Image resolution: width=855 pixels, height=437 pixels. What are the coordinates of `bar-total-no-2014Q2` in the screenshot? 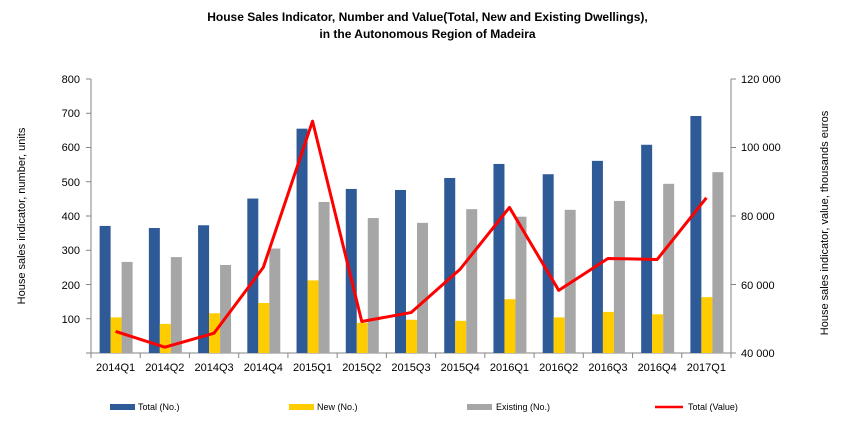 It's located at (154, 290).